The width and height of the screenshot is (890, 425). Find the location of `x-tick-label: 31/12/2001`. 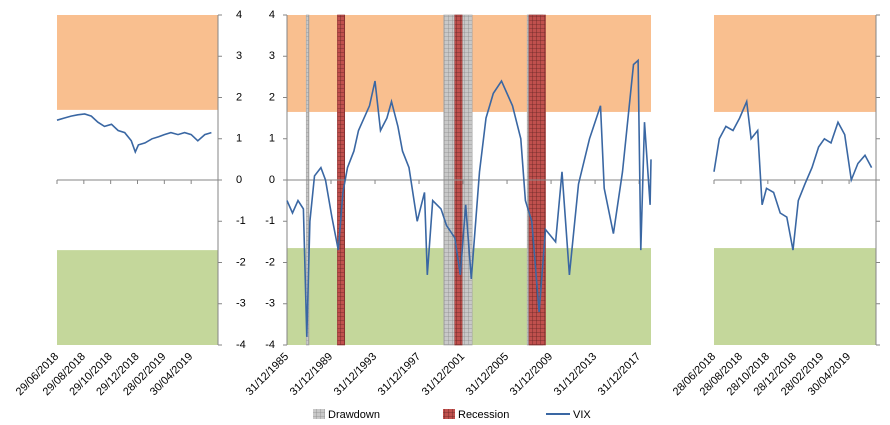

x-tick-label: 31/12/2001 is located at coordinates (443, 374).